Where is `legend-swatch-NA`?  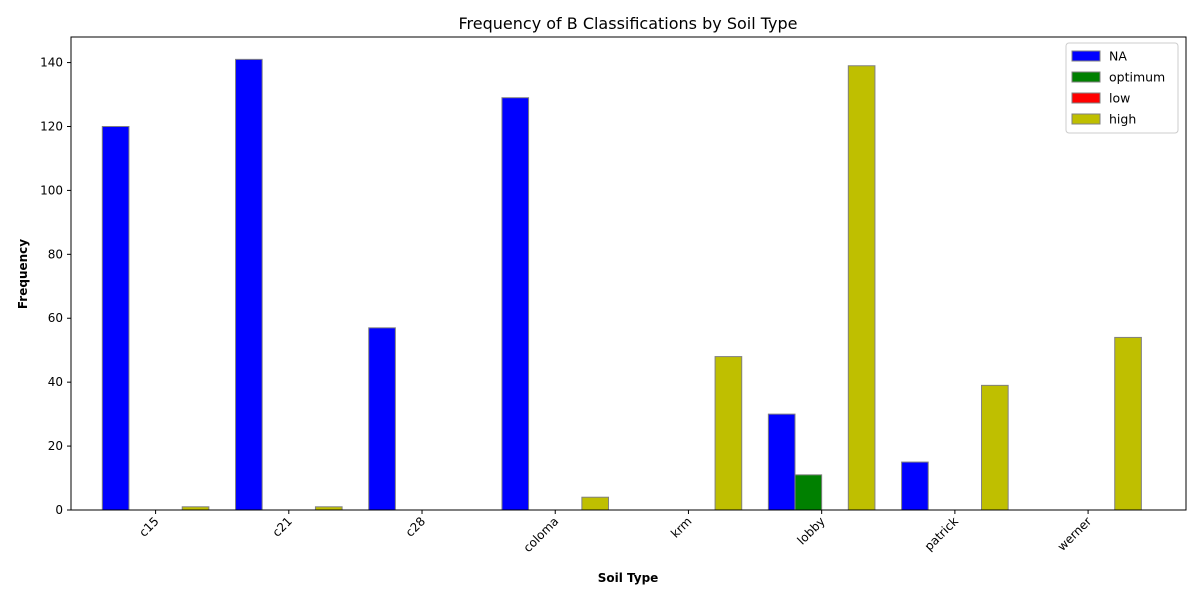 legend-swatch-NA is located at coordinates (1086, 56).